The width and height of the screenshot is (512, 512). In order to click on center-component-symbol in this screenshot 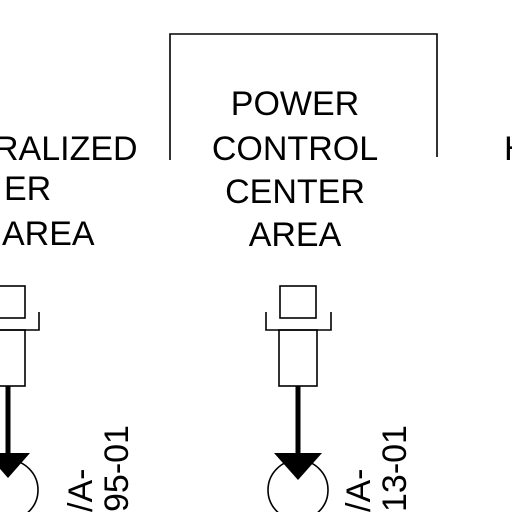, I will do `click(298, 398)`.